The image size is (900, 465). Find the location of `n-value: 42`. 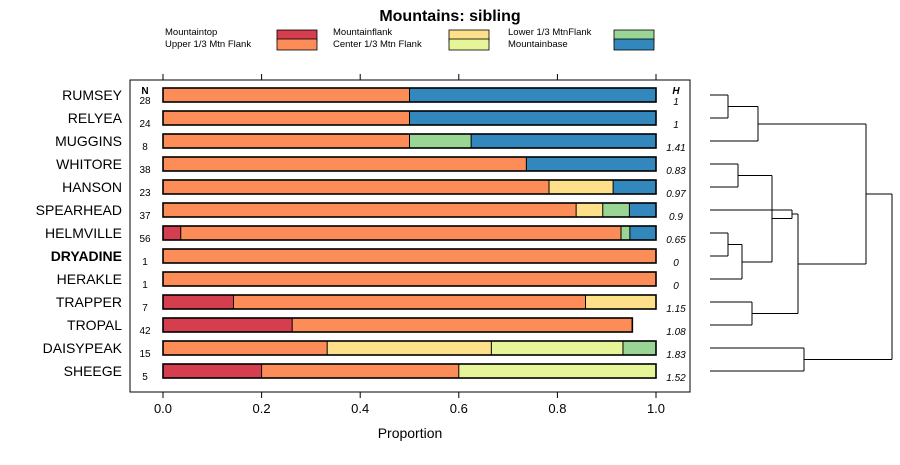

n-value: 42 is located at coordinates (145, 331).